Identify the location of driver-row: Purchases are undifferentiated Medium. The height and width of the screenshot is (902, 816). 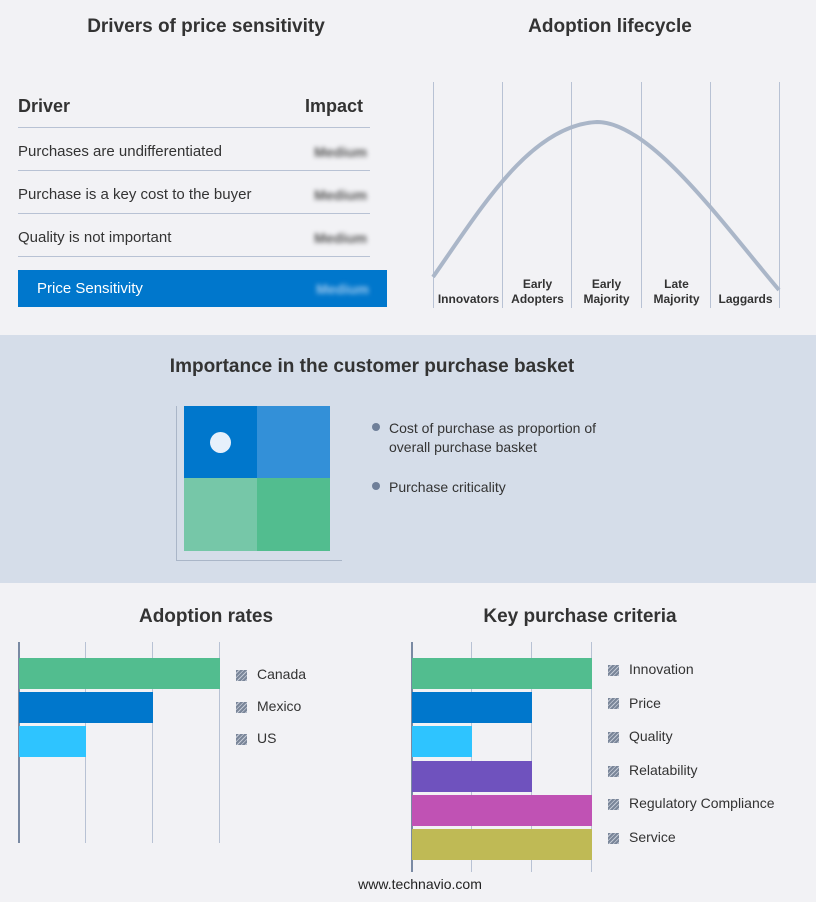
(194, 149).